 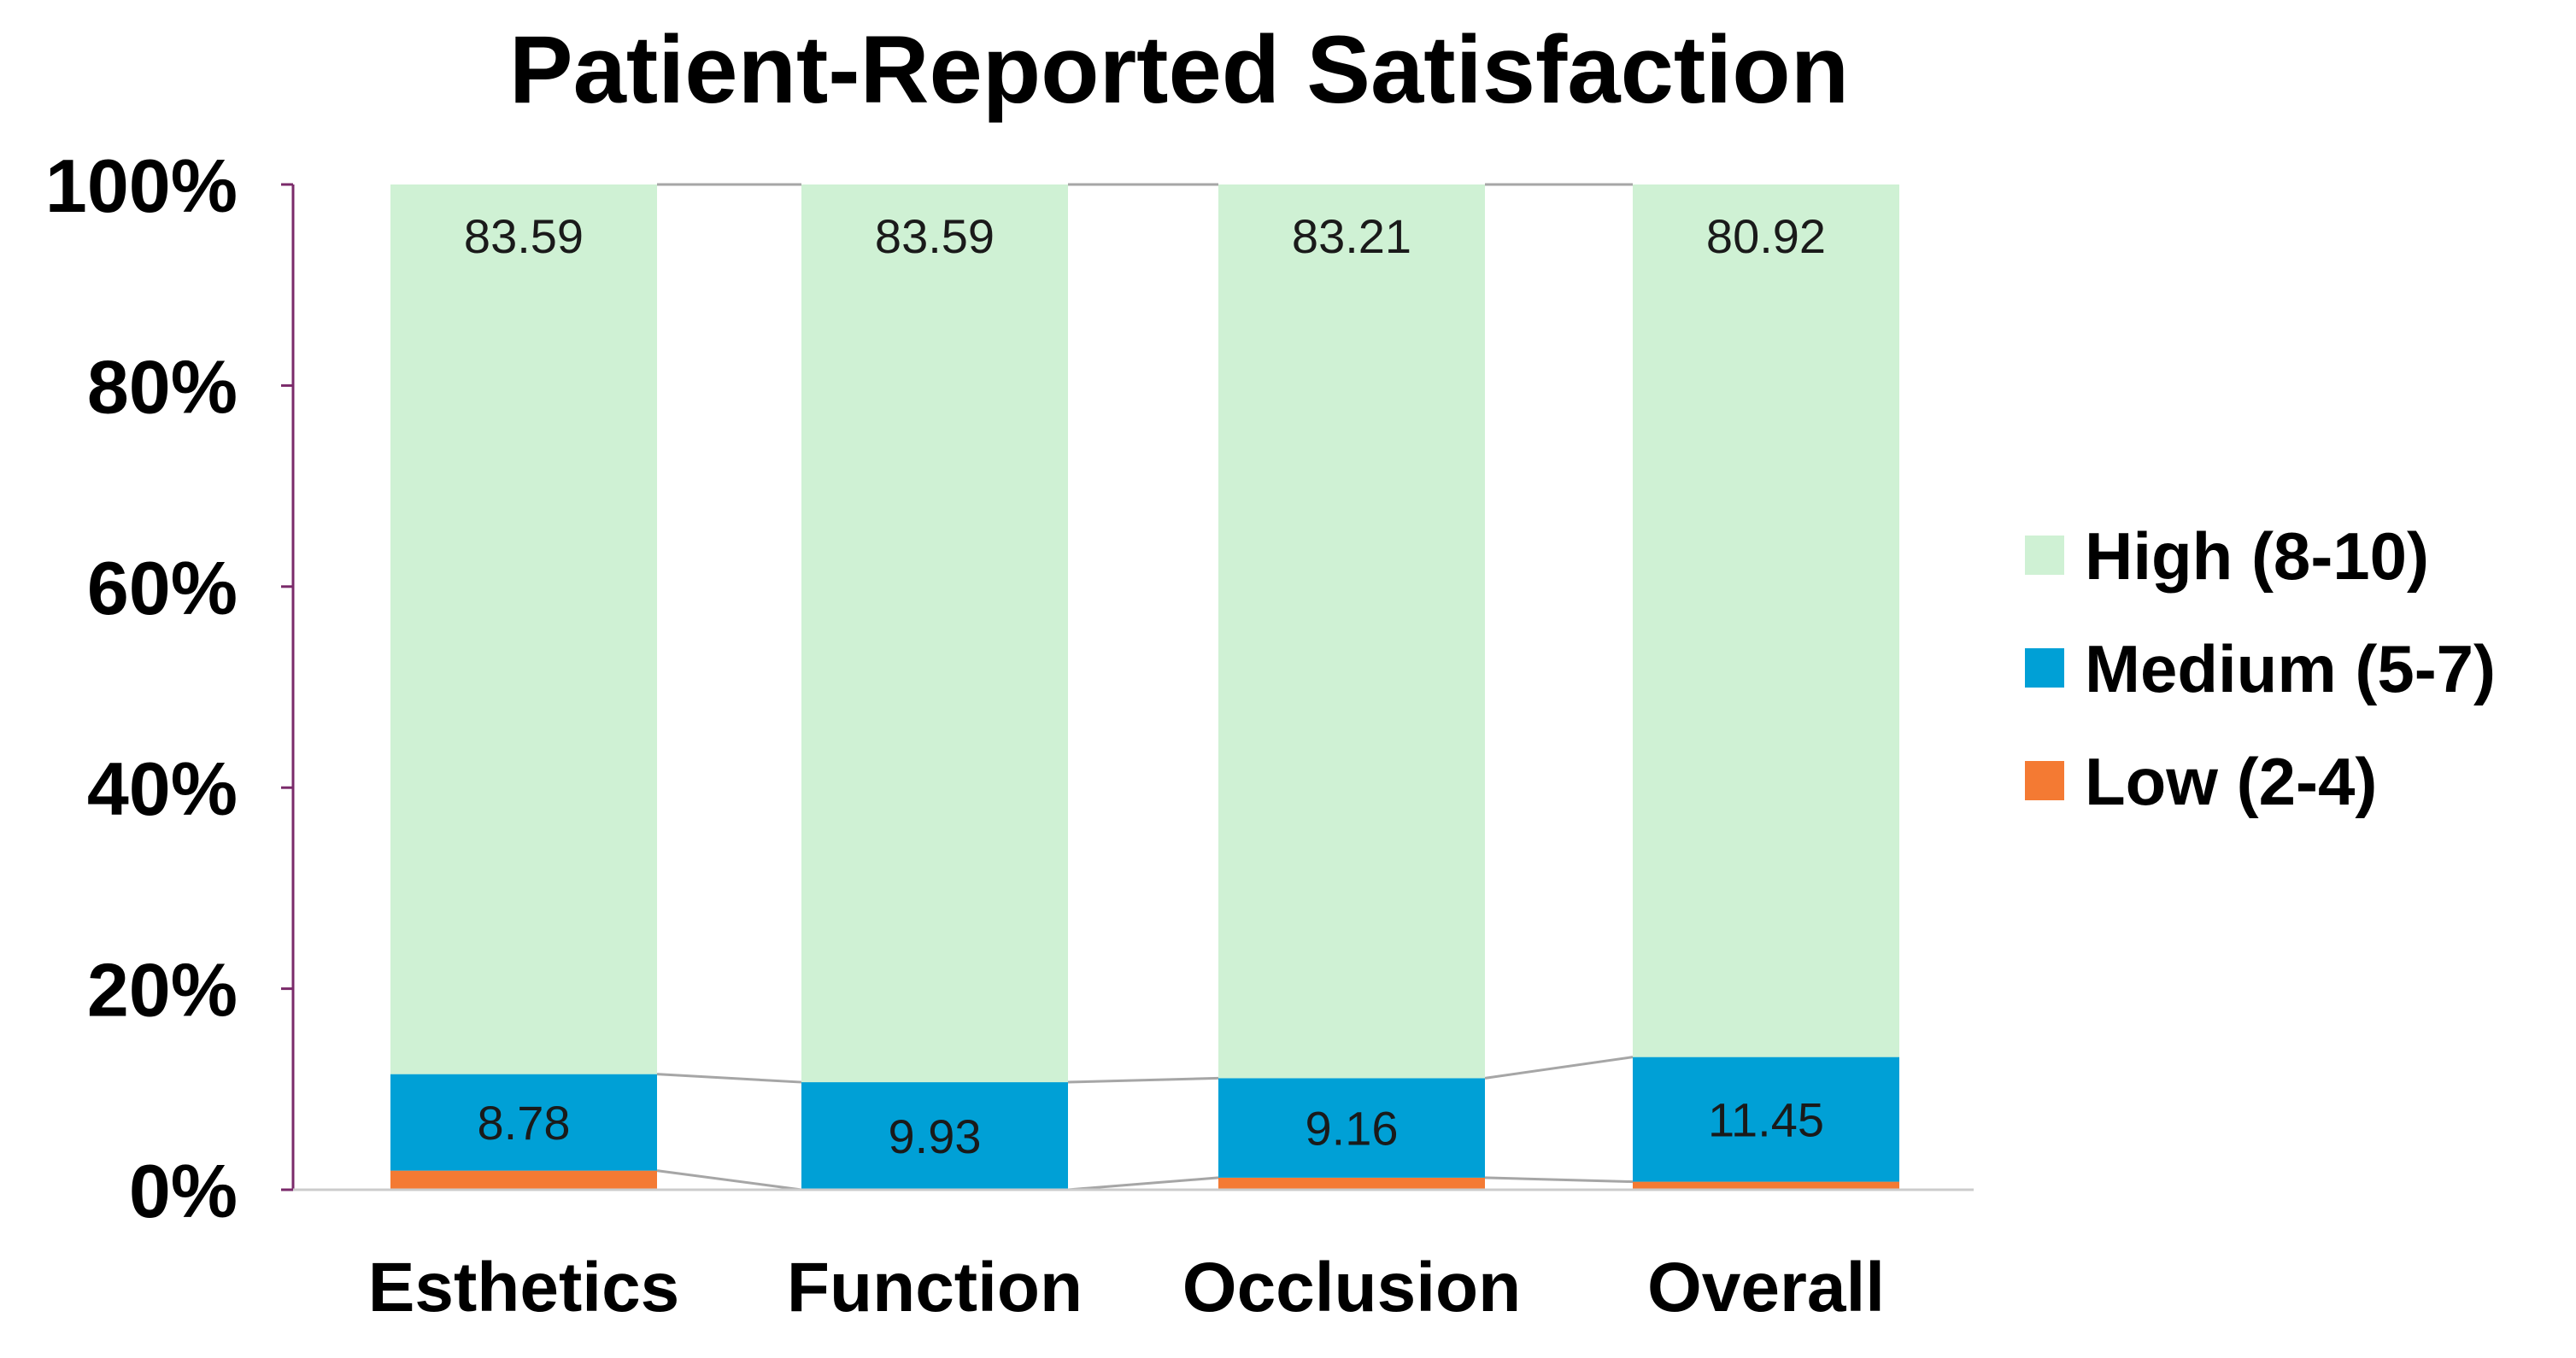 What do you see at coordinates (1126, 1287) in the screenshot?
I see `x-axis-labels: Esthetics Function Occlusion Overall` at bounding box center [1126, 1287].